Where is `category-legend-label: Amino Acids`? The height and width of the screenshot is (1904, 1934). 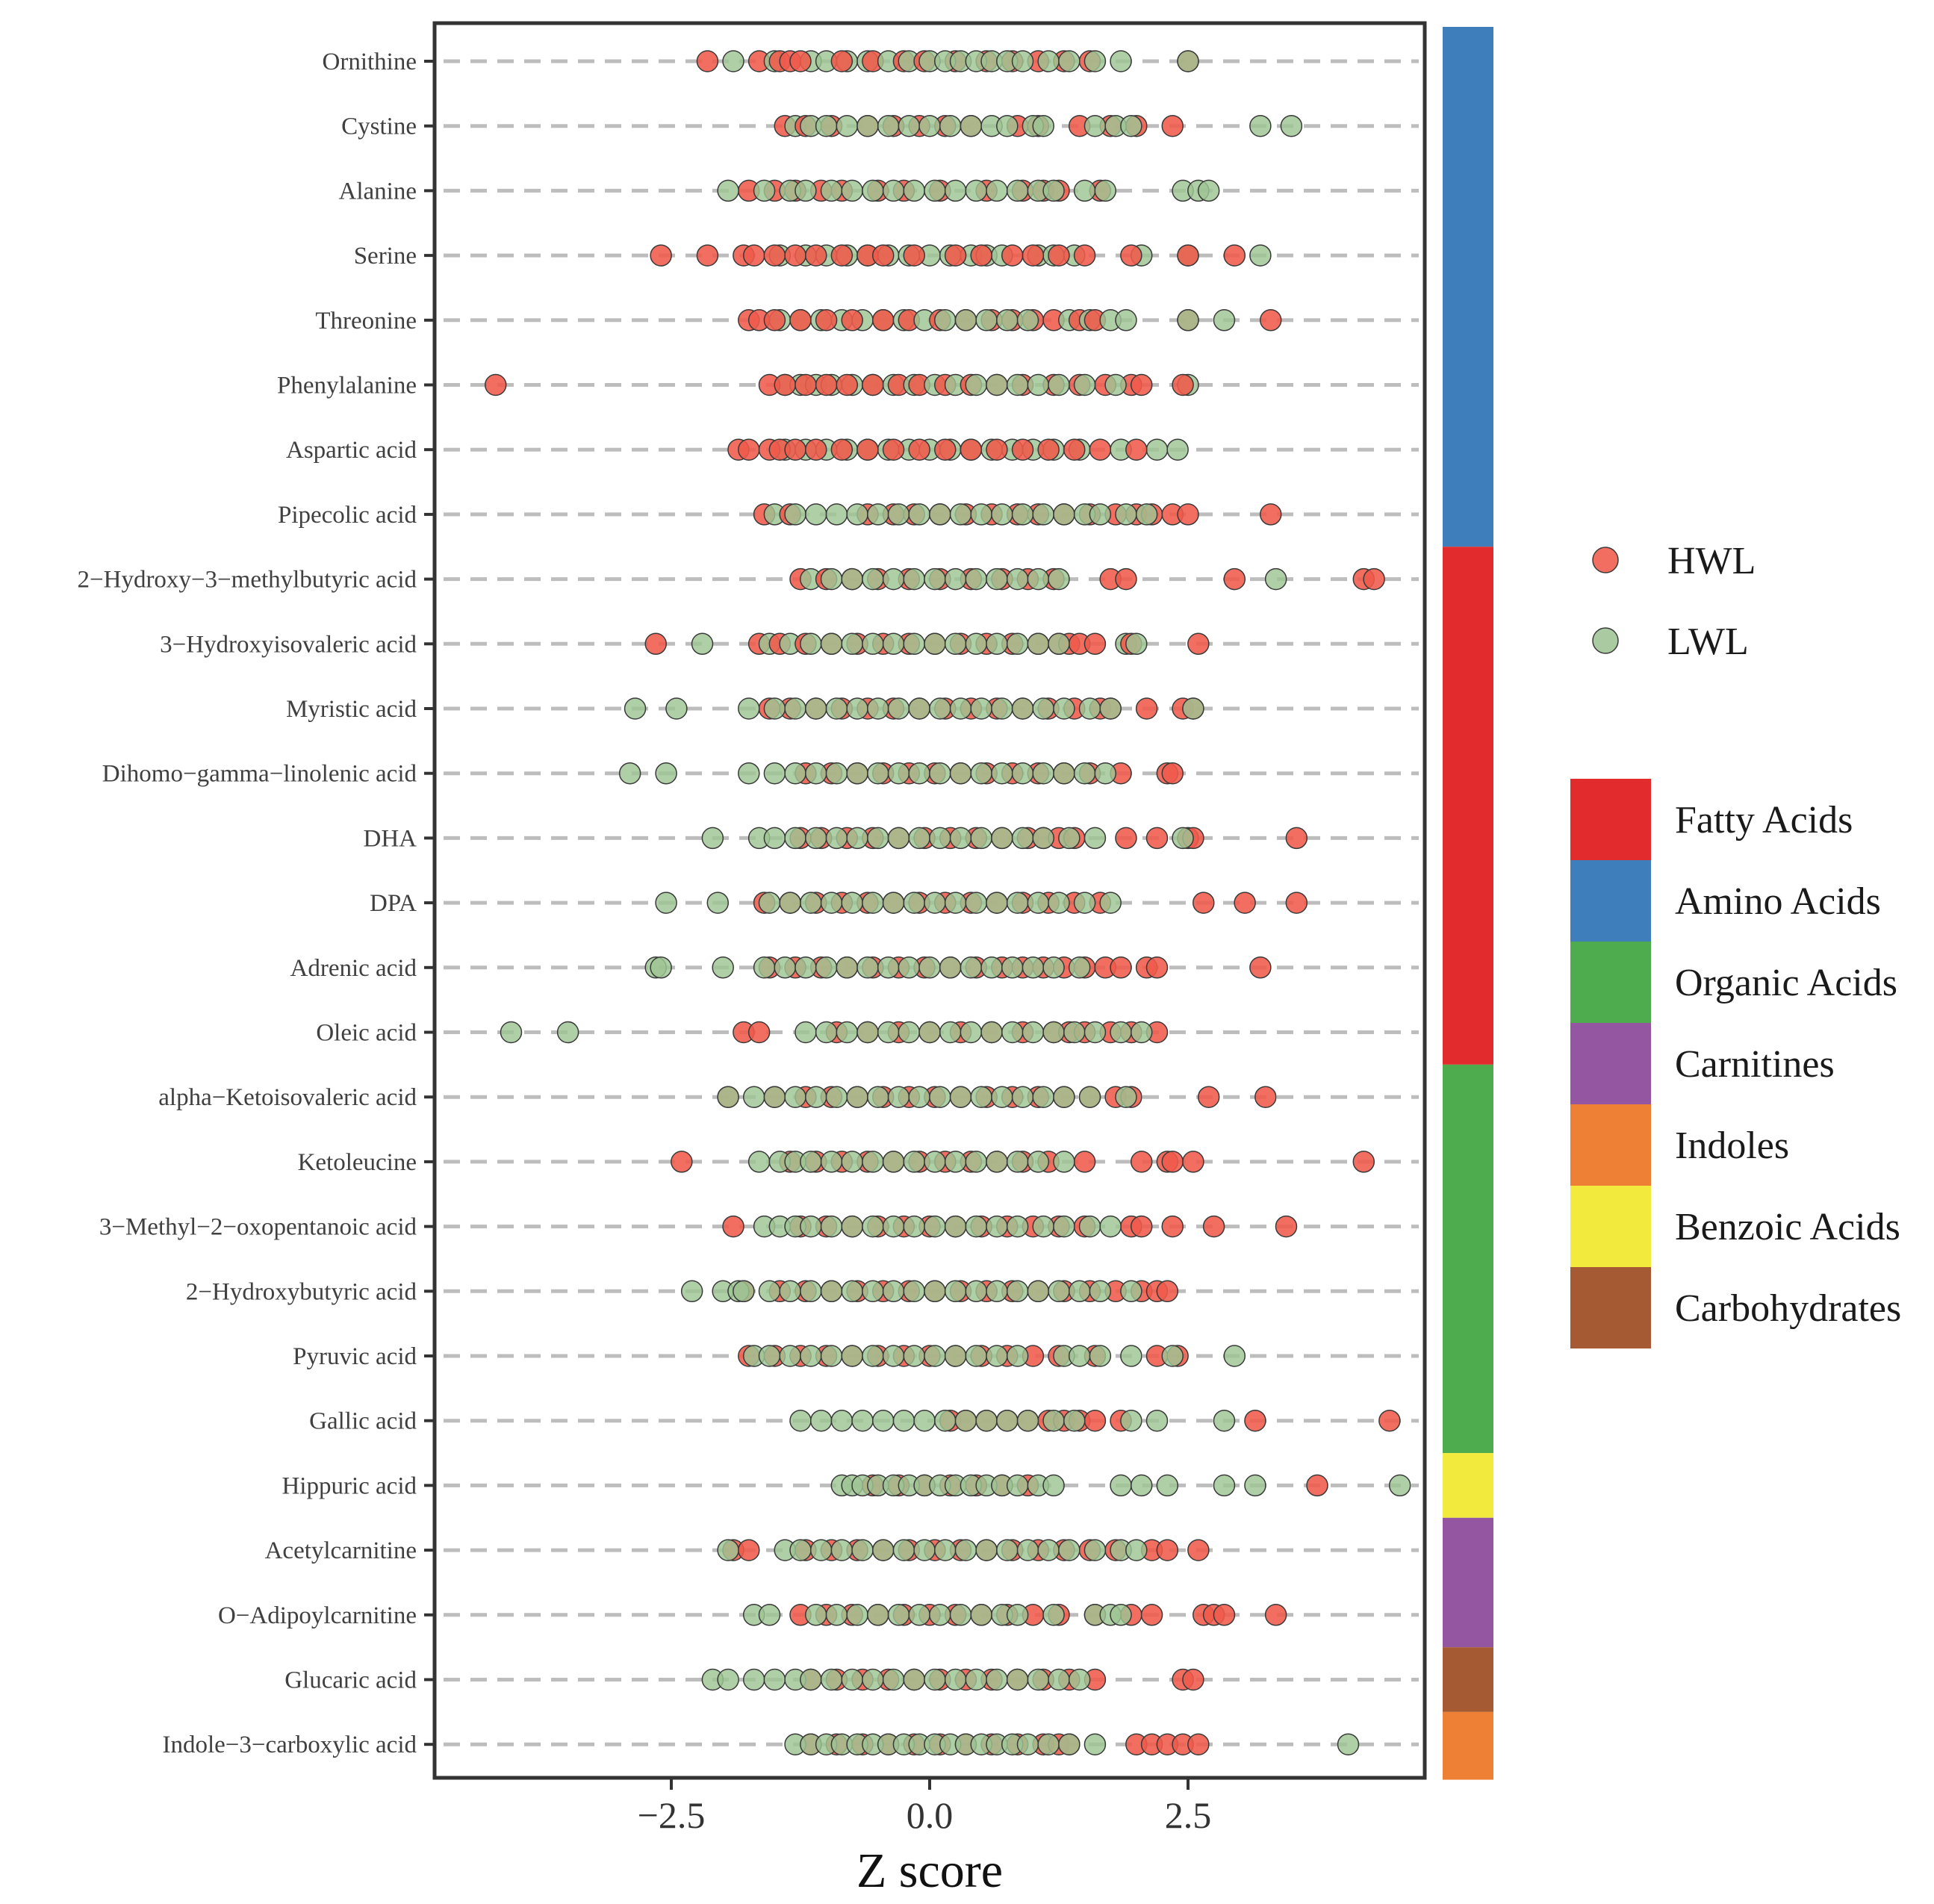 category-legend-label: Amino Acids is located at coordinates (1778, 901).